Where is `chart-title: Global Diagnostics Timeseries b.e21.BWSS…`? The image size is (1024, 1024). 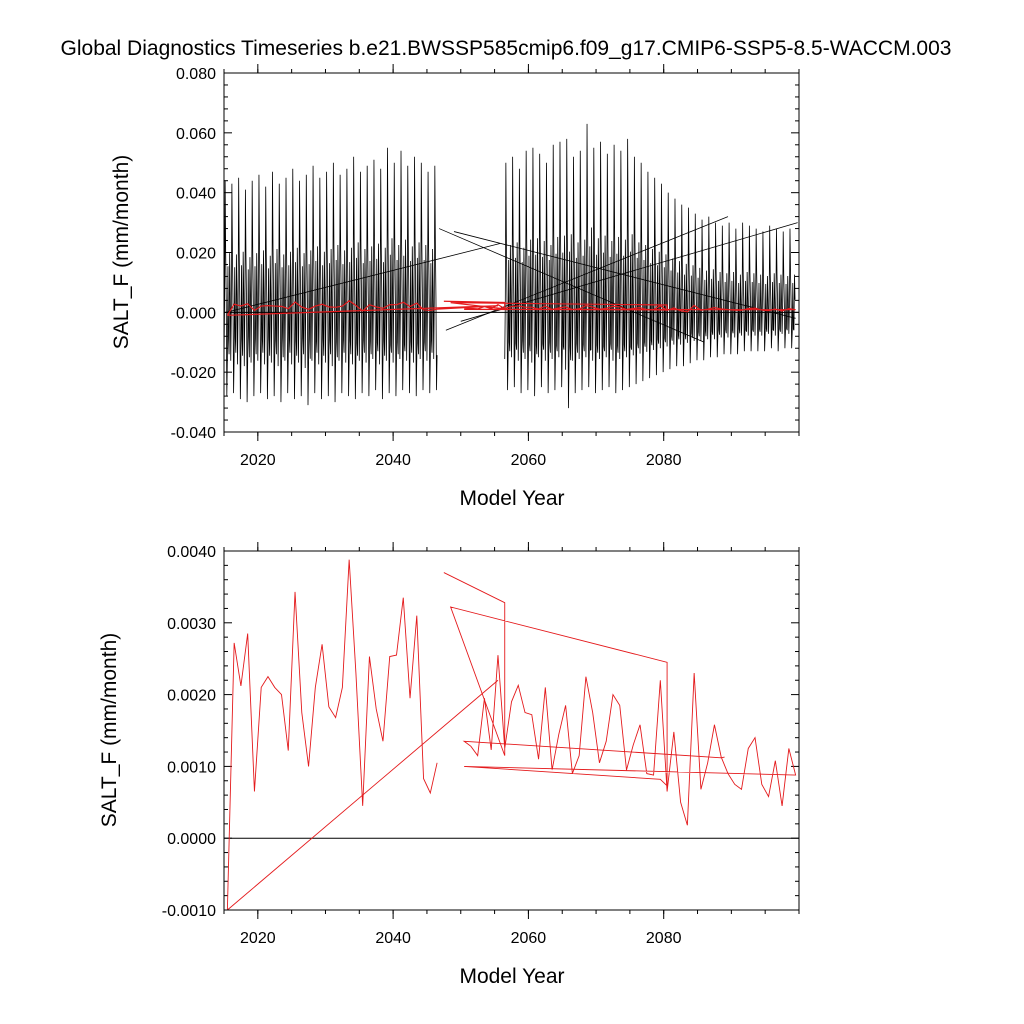
chart-title: Global Diagnostics Timeseries b.e21.BWSS… is located at coordinates (506, 48).